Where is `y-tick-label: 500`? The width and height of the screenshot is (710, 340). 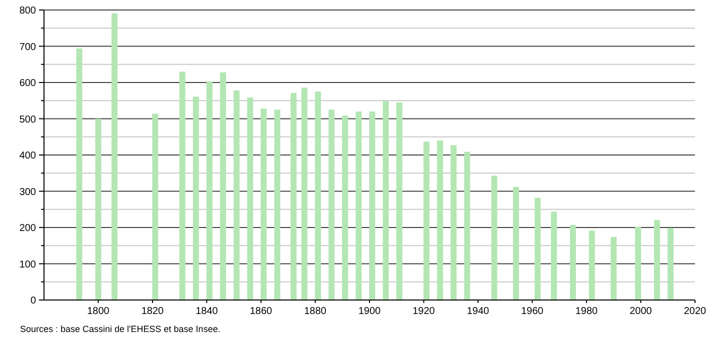 y-tick-label: 500 is located at coordinates (27, 120).